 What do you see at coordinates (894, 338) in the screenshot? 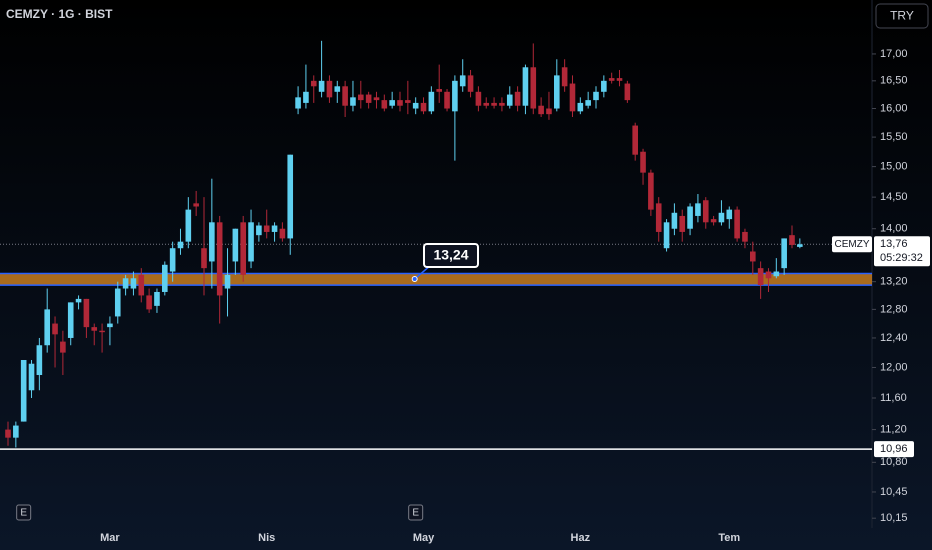
I see `y-tick-label: 12,40` at bounding box center [894, 338].